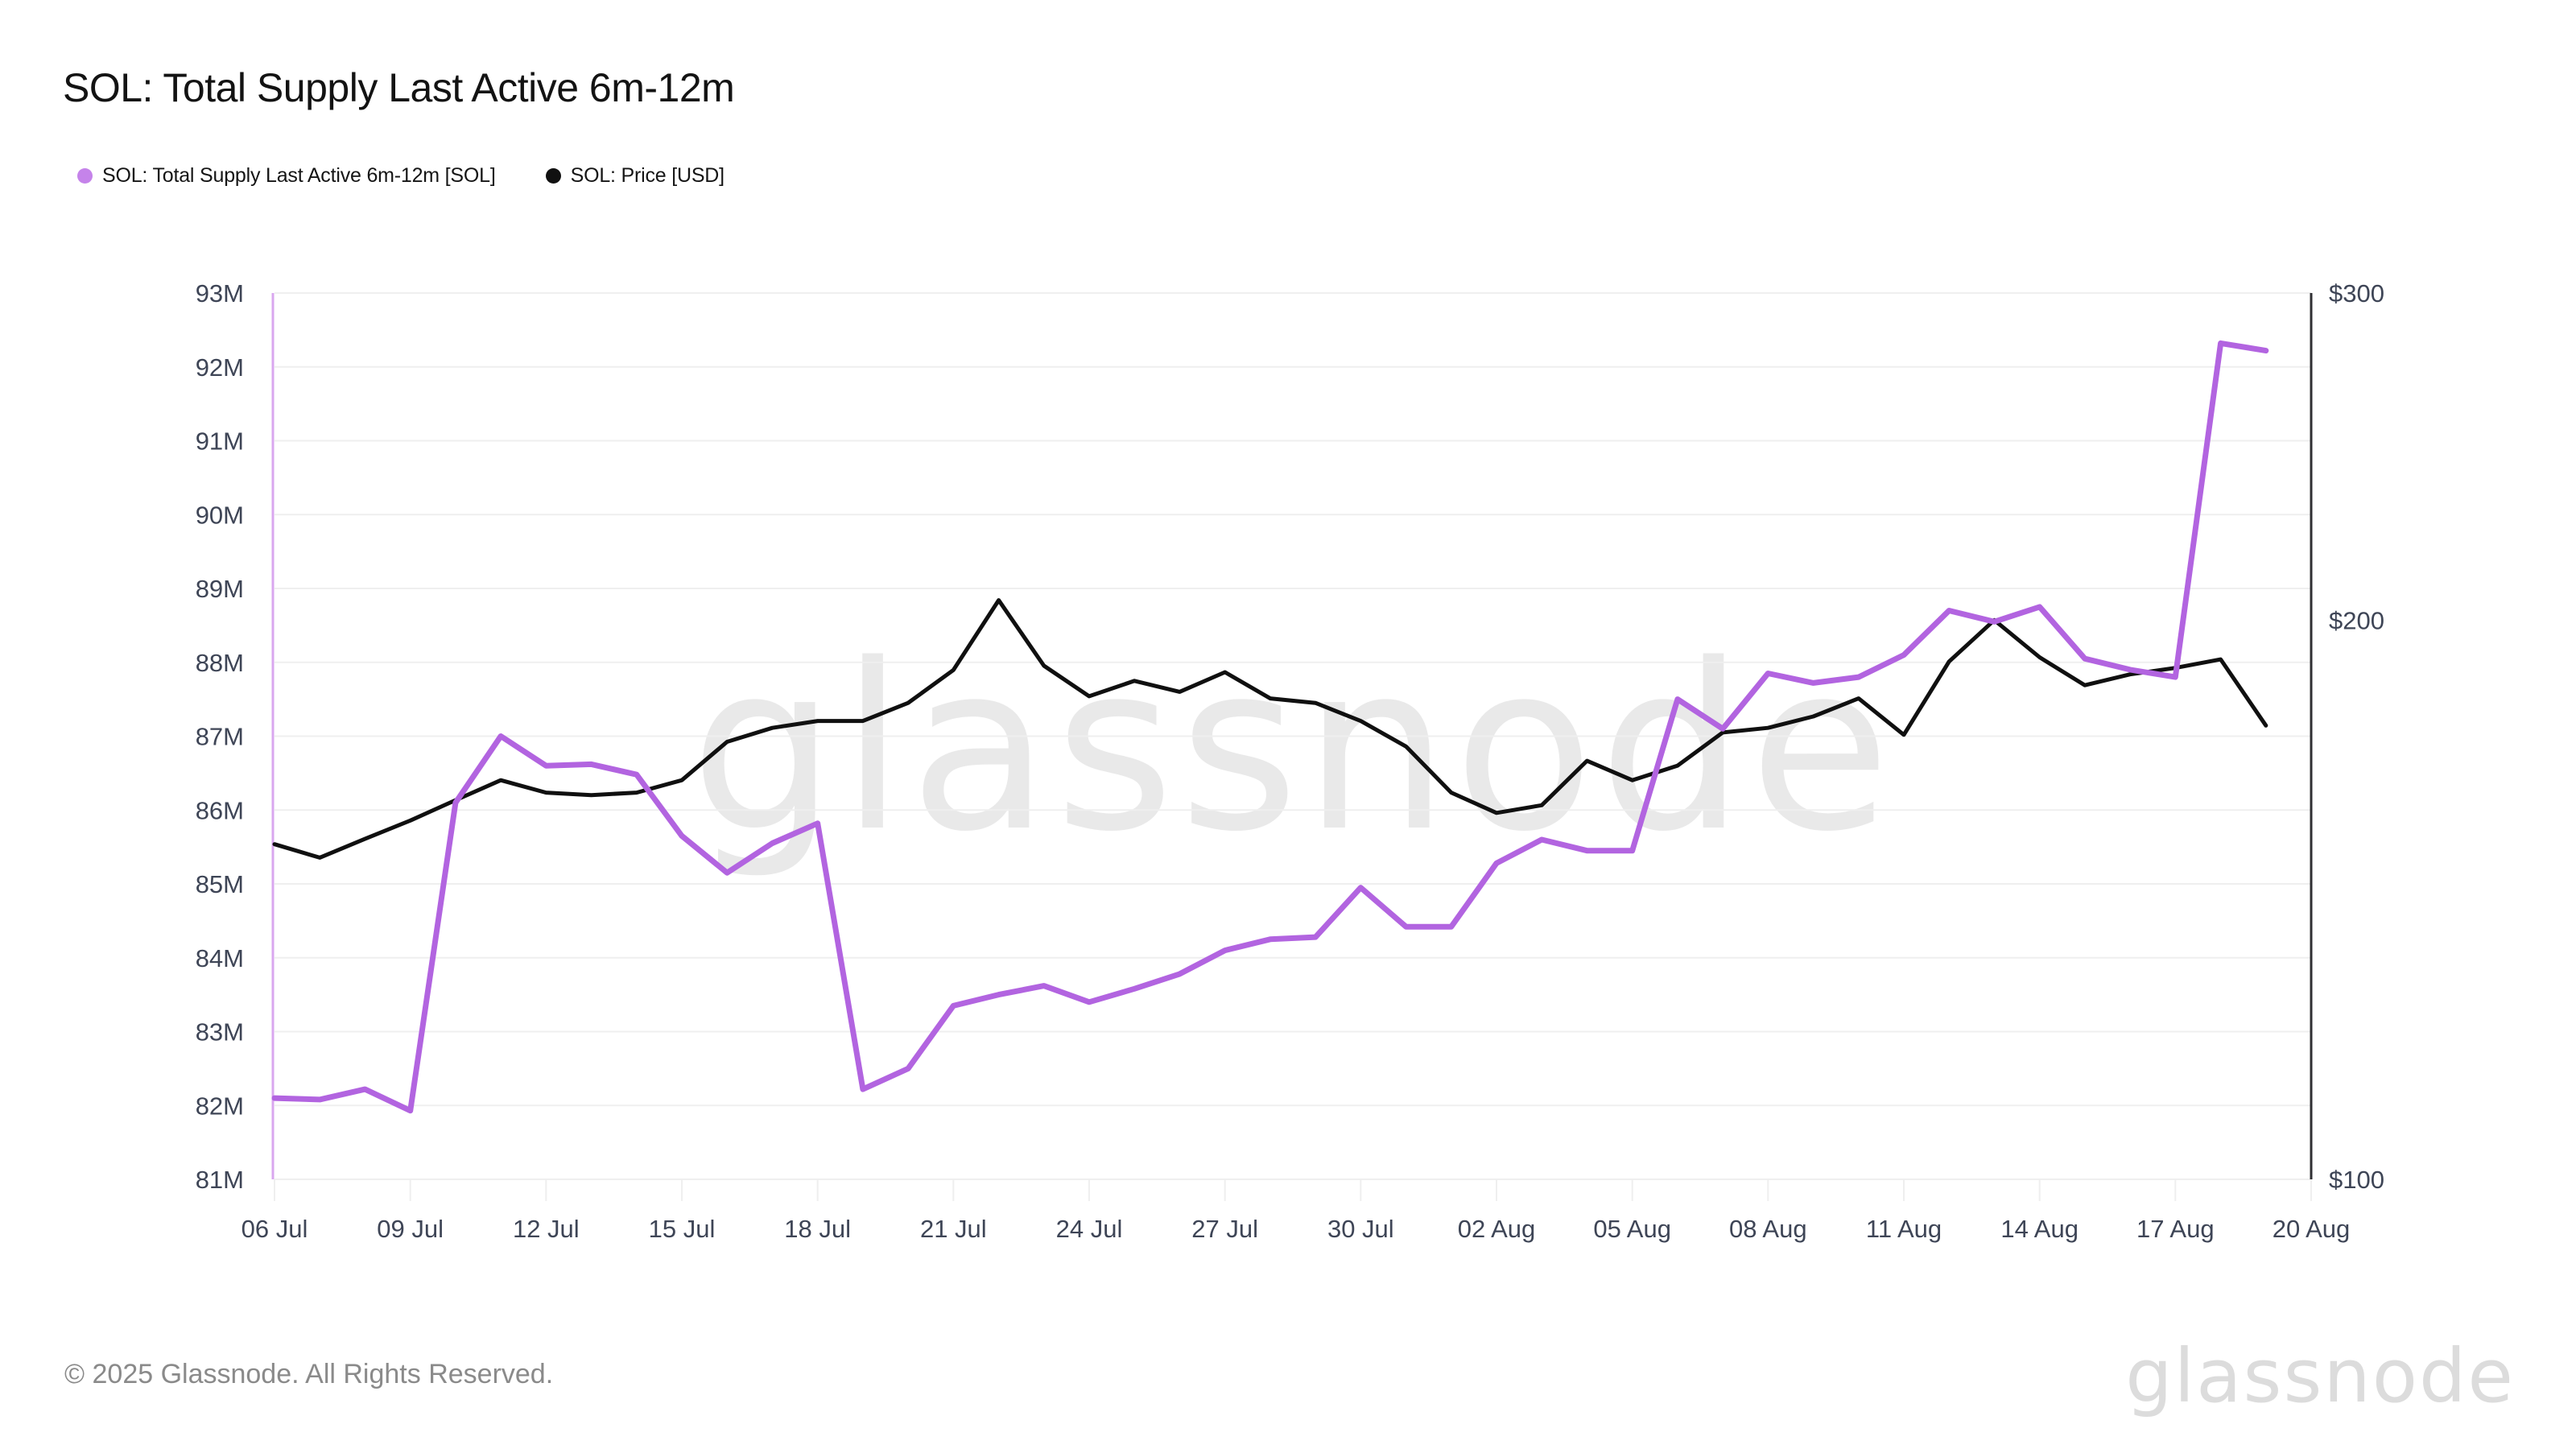 The height and width of the screenshot is (1449, 2576). I want to click on x-axis-label: 12 Jul, so click(546, 1229).